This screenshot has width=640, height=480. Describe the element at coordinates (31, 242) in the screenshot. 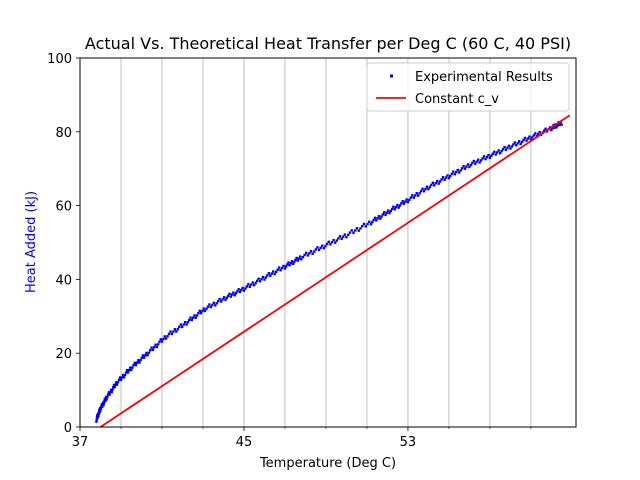

I see `y-axis-label: Heat Added (kJ)` at that location.